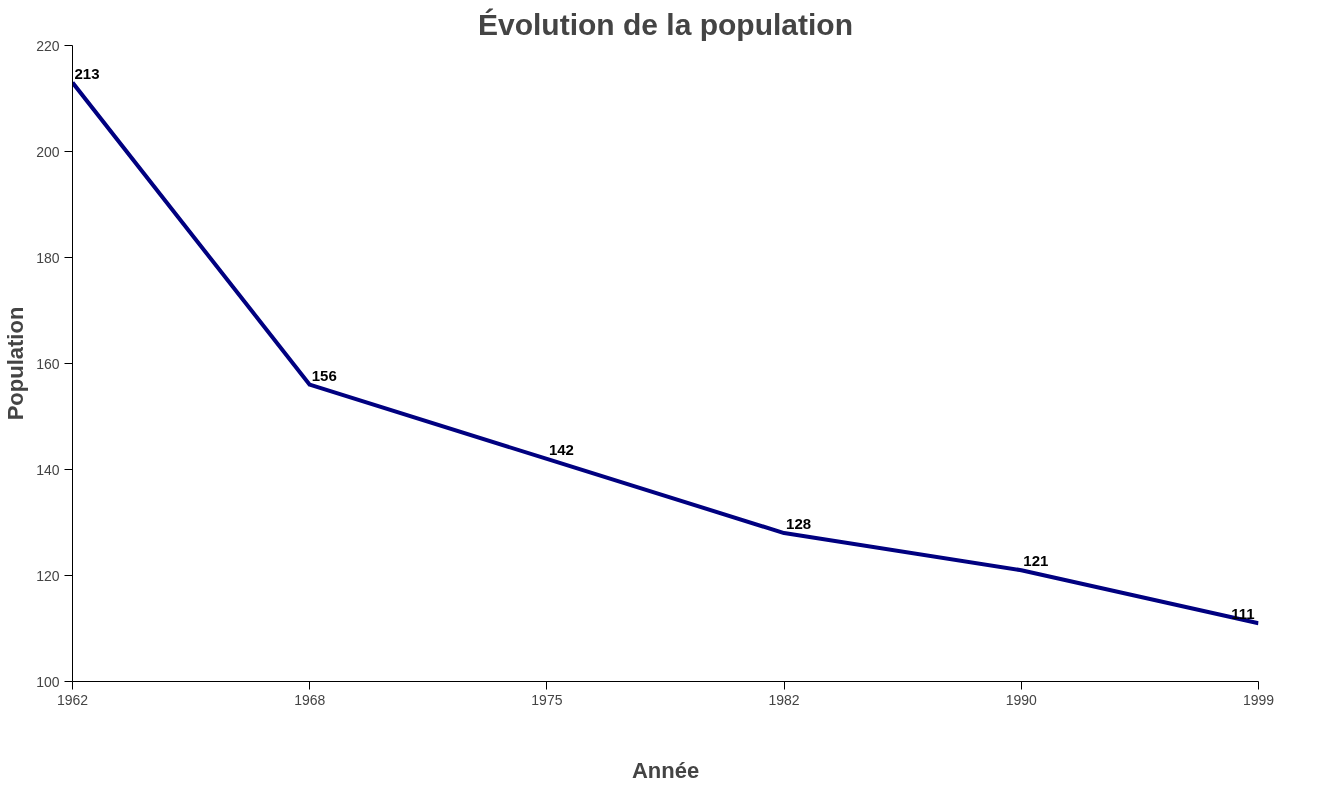  What do you see at coordinates (48, 45) in the screenshot?
I see `y-tick-label: 220` at bounding box center [48, 45].